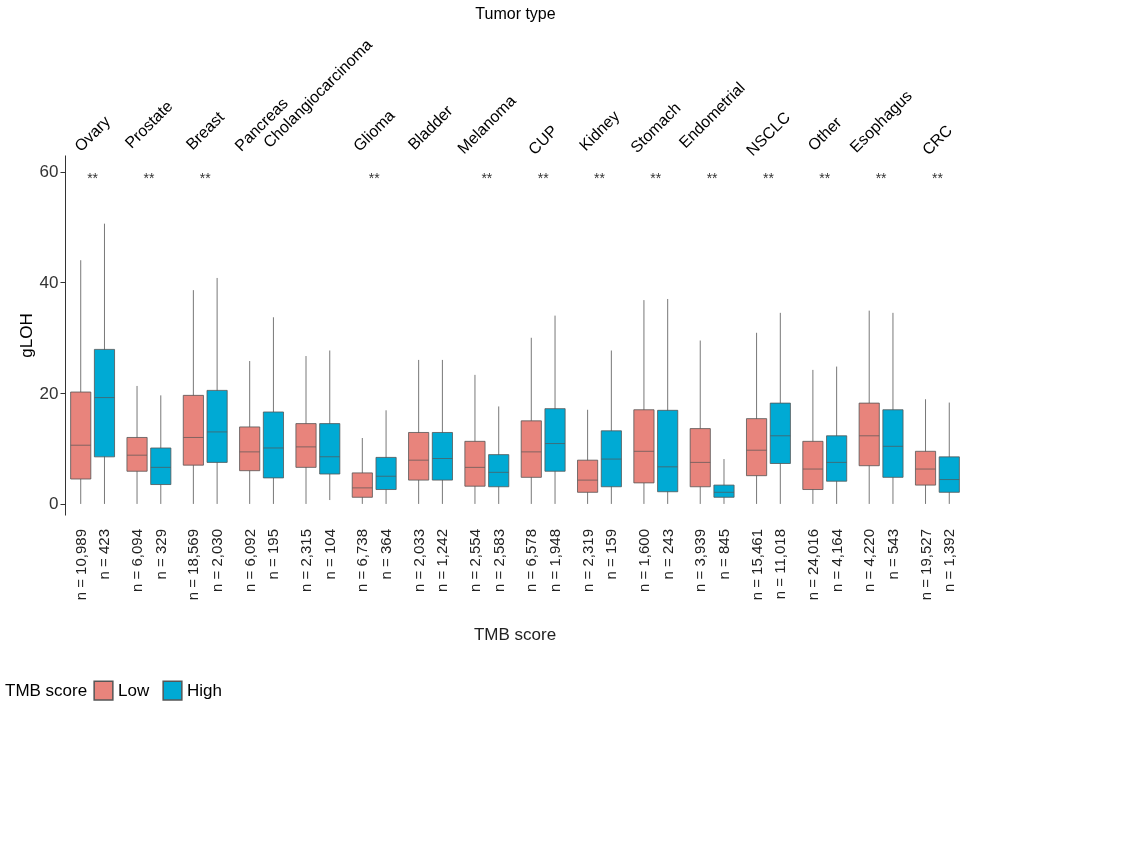 Image resolution: width=1136 pixels, height=867 pixels. What do you see at coordinates (418, 560) in the screenshot?
I see `text: n = 2,033` at bounding box center [418, 560].